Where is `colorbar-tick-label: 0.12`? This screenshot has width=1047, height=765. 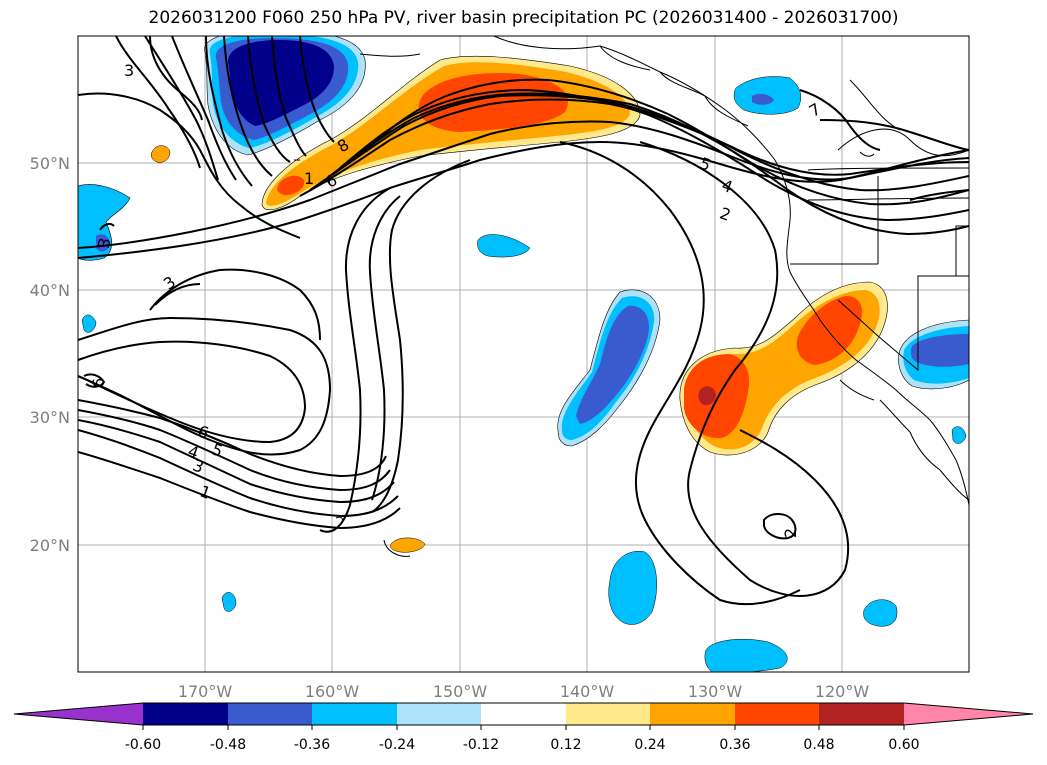
colorbar-tick-label: 0.12 is located at coordinates (565, 745).